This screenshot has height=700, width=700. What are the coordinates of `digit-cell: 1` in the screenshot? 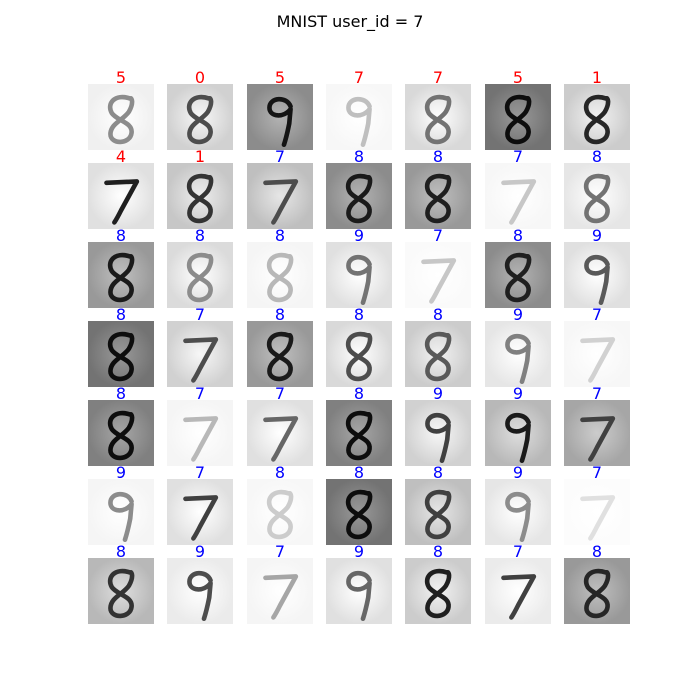 It's located at (200, 189).